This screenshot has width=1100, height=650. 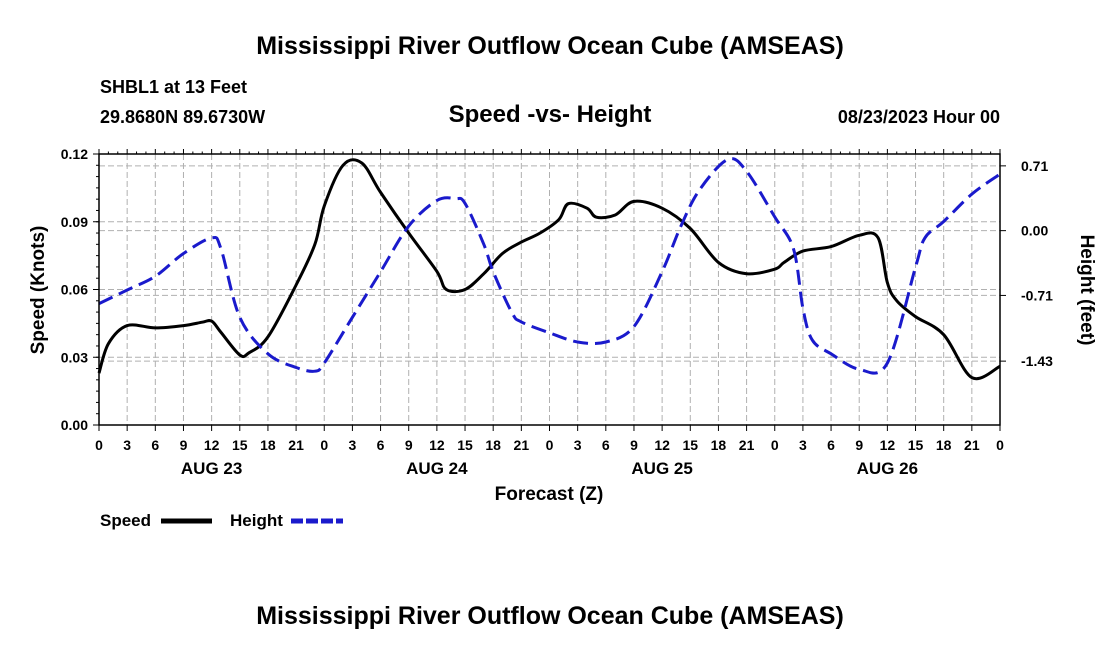 I want to click on coordinates-label: 29.8680N 89.6730W, so click(x=183, y=117).